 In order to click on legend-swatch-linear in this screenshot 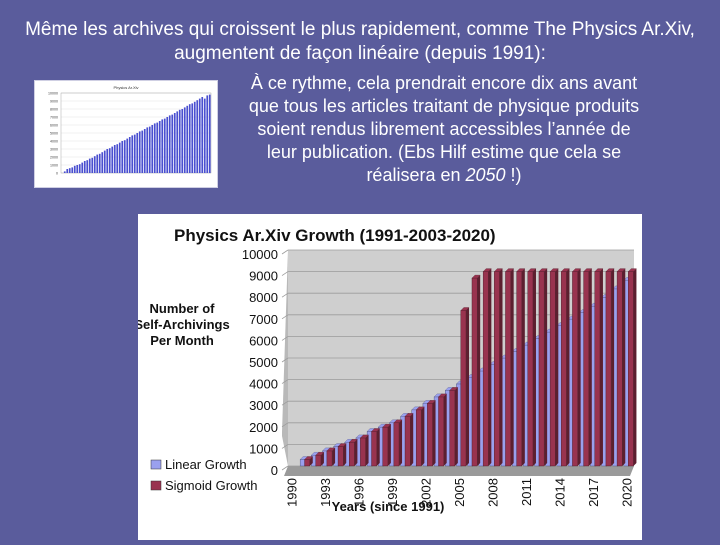, I will do `click(156, 464)`.